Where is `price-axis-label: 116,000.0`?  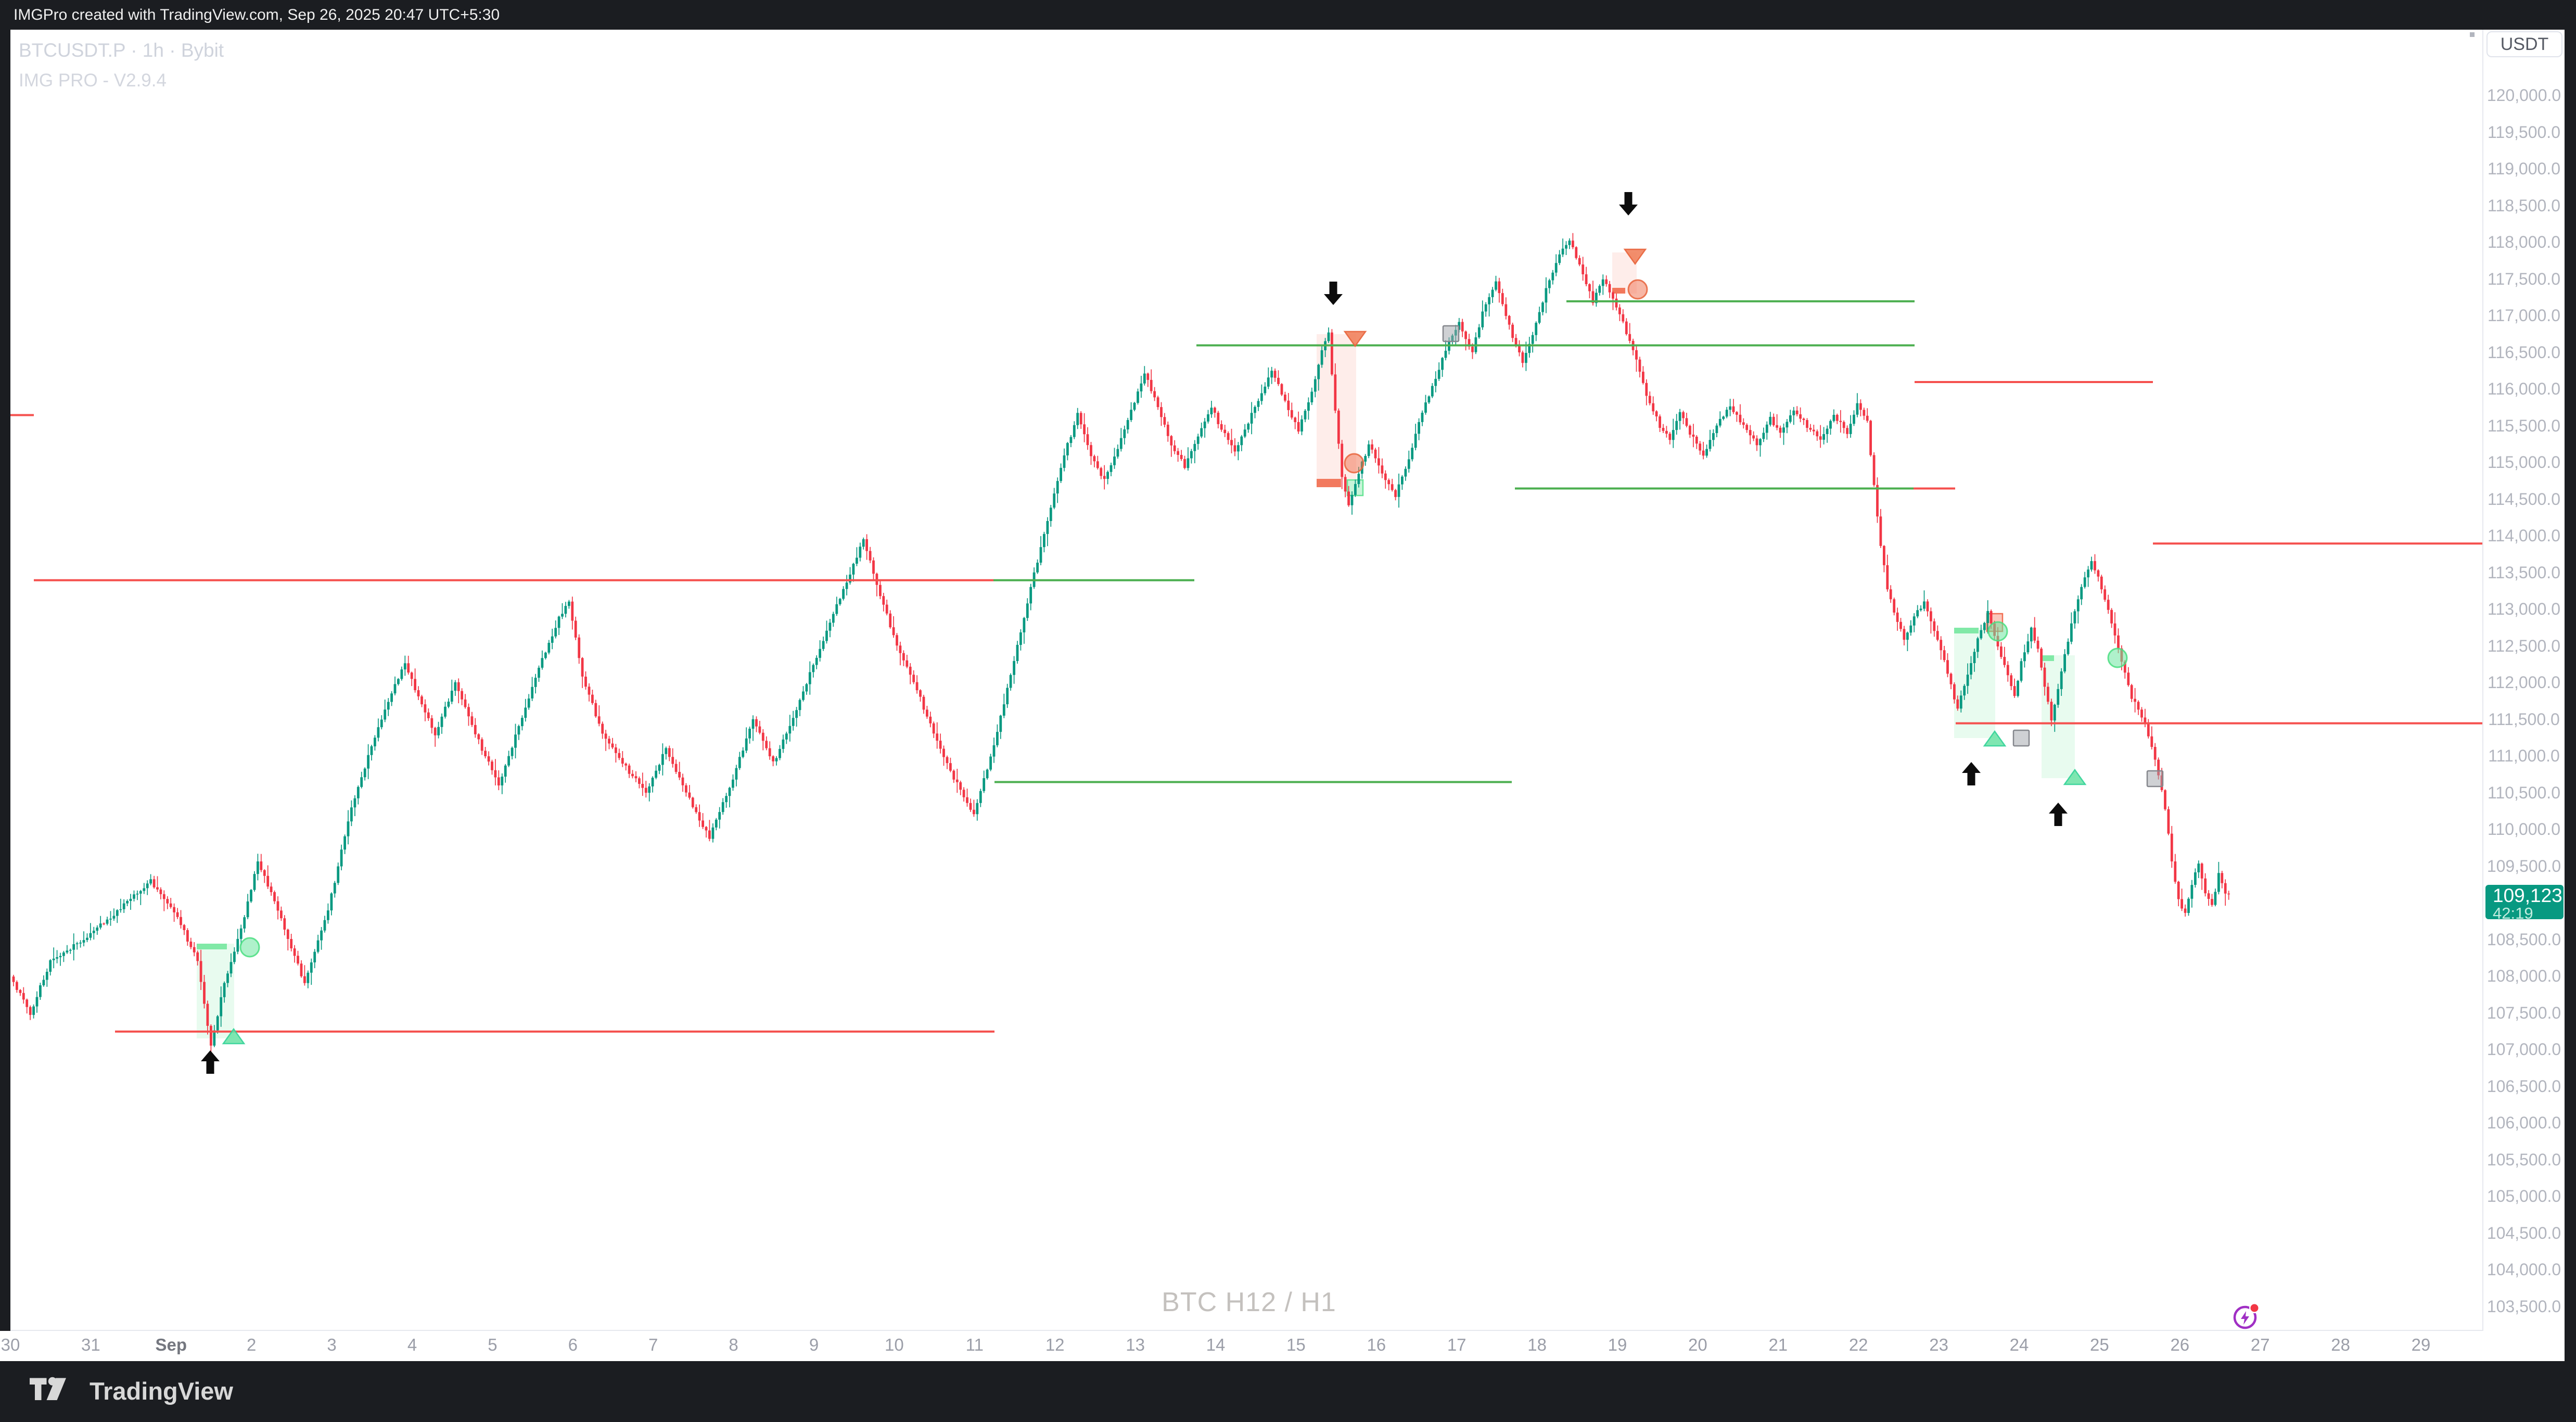 price-axis-label: 116,000.0 is located at coordinates (2524, 389).